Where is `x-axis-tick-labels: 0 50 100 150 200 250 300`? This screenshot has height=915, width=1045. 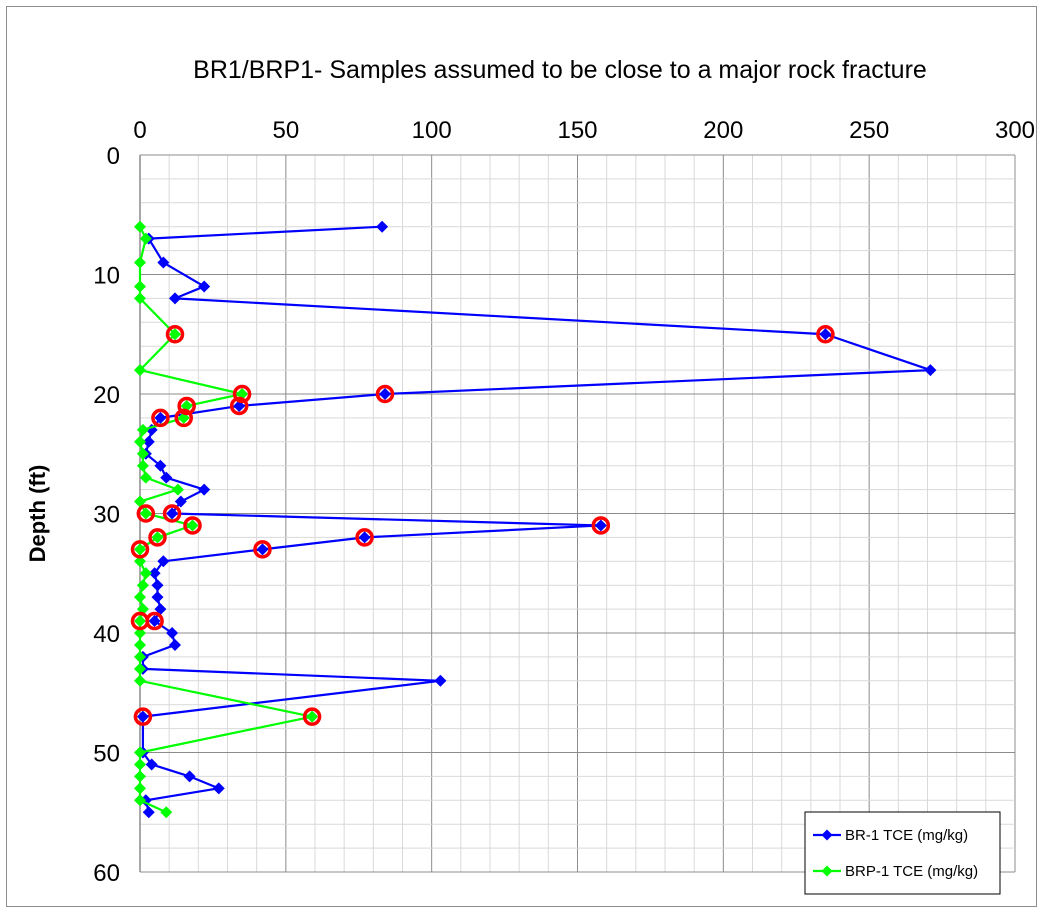
x-axis-tick-labels: 0 50 100 150 200 250 300 is located at coordinates (584, 130).